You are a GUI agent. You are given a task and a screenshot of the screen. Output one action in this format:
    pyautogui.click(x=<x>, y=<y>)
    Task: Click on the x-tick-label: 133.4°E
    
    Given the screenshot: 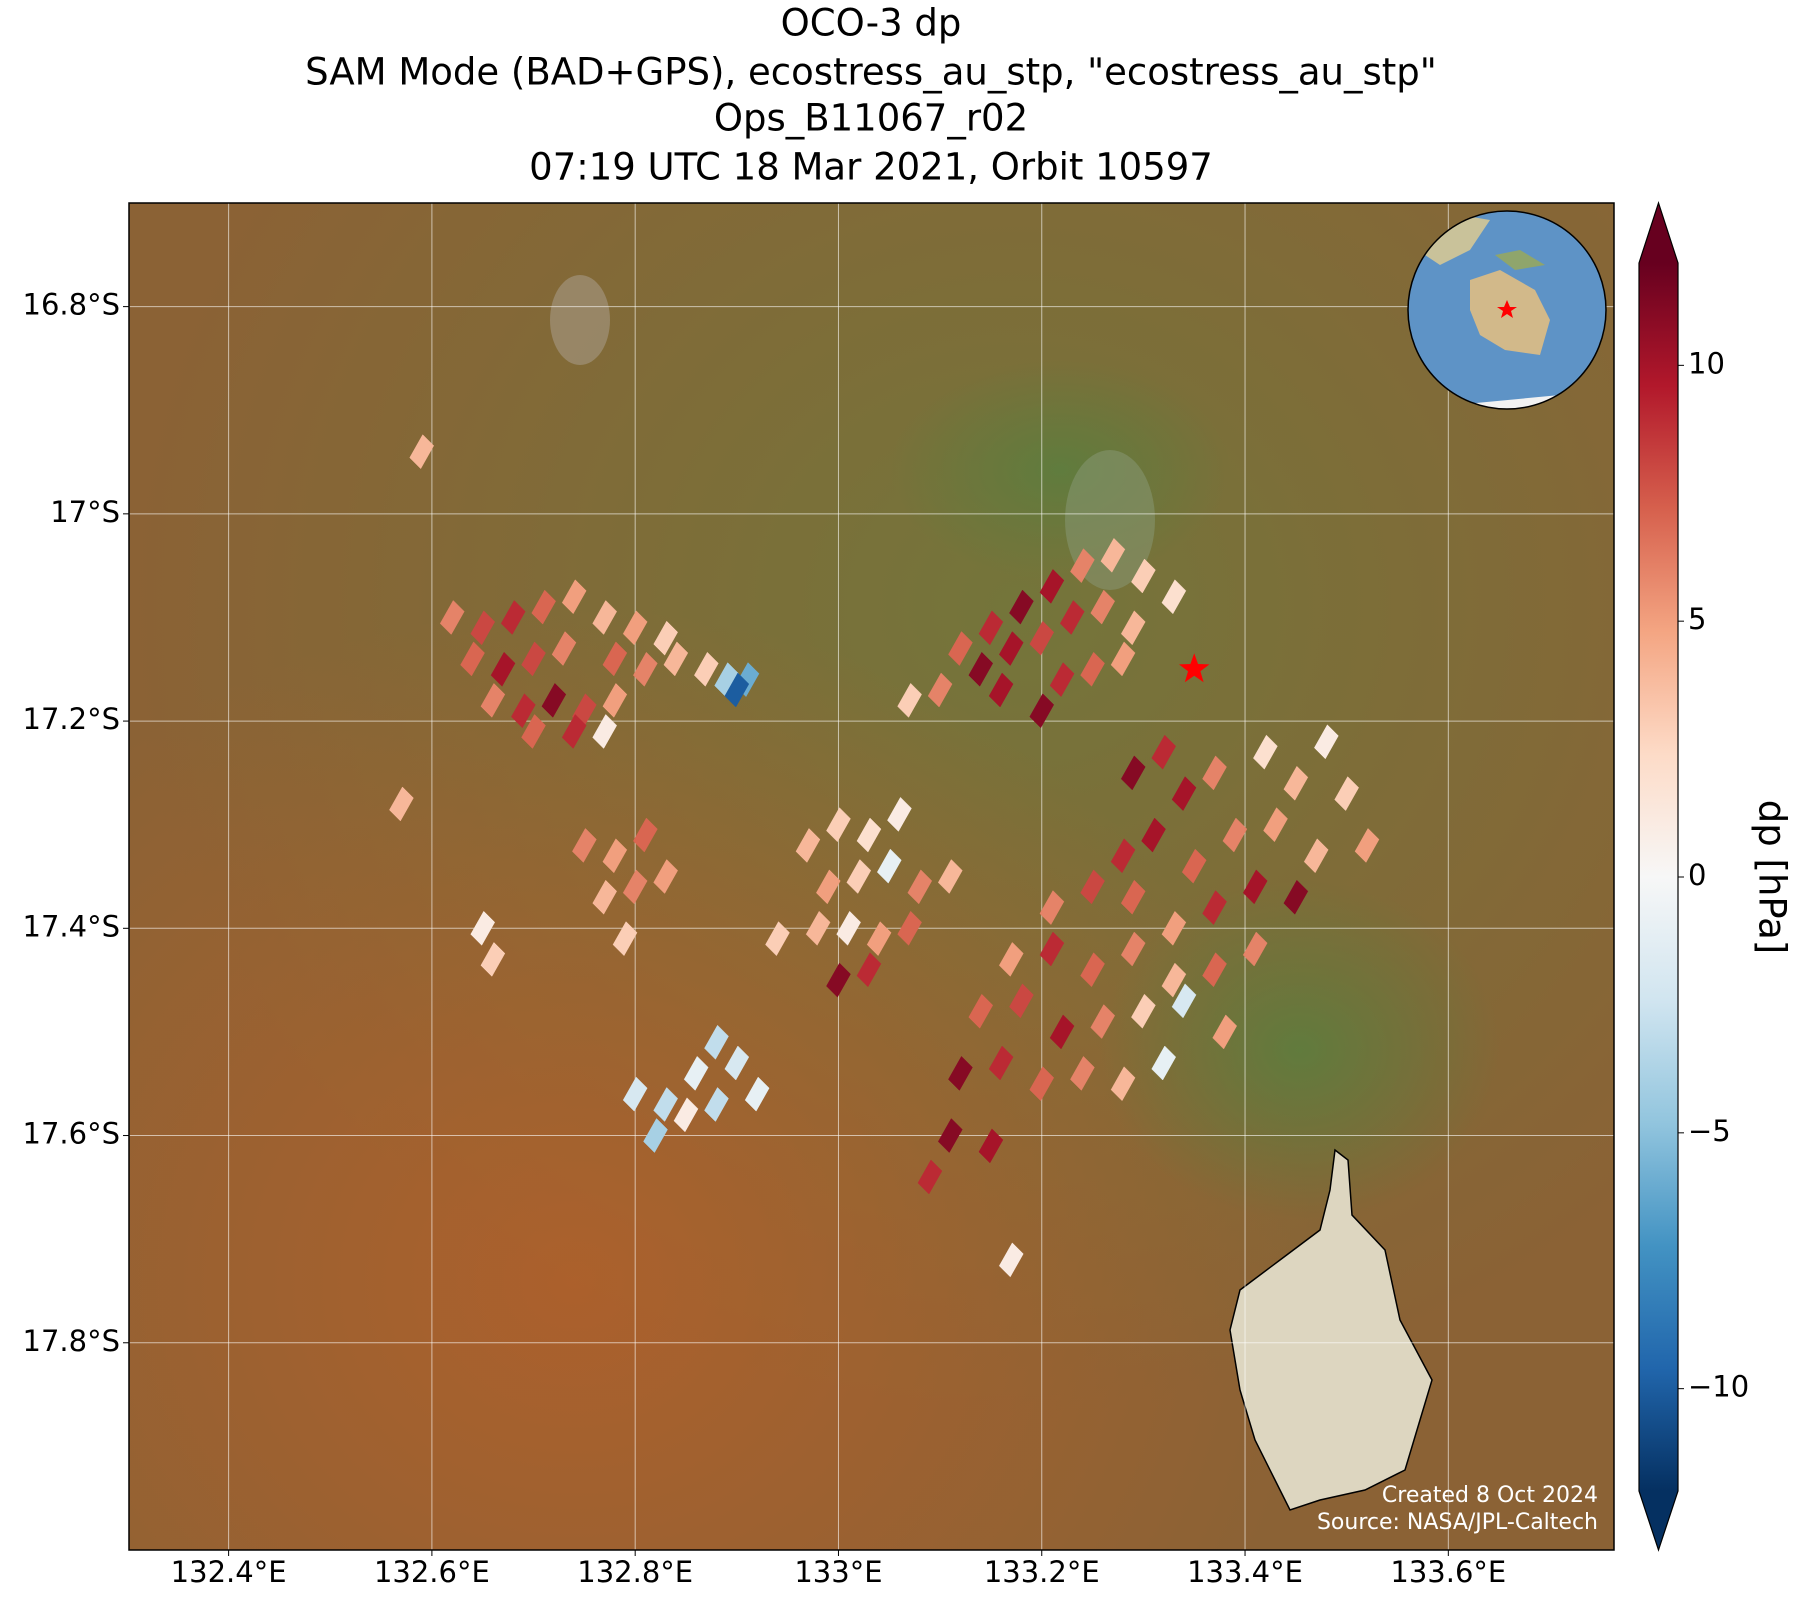 What is the action you would take?
    pyautogui.click(x=1245, y=1572)
    